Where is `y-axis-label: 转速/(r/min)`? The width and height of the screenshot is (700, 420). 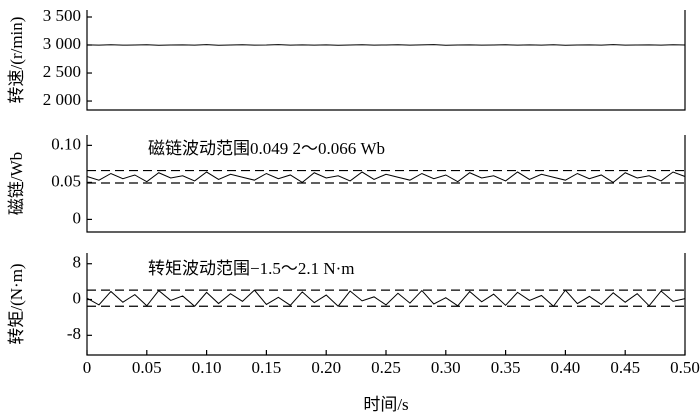 y-axis-label: 转速/(r/min) is located at coordinates (16, 60).